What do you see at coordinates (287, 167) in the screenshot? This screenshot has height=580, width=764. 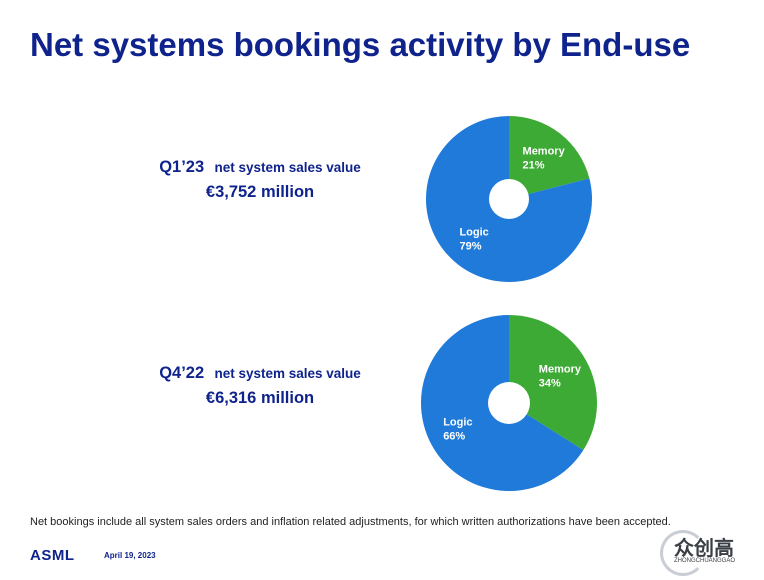 I see `q1-23-description: net system sales value` at bounding box center [287, 167].